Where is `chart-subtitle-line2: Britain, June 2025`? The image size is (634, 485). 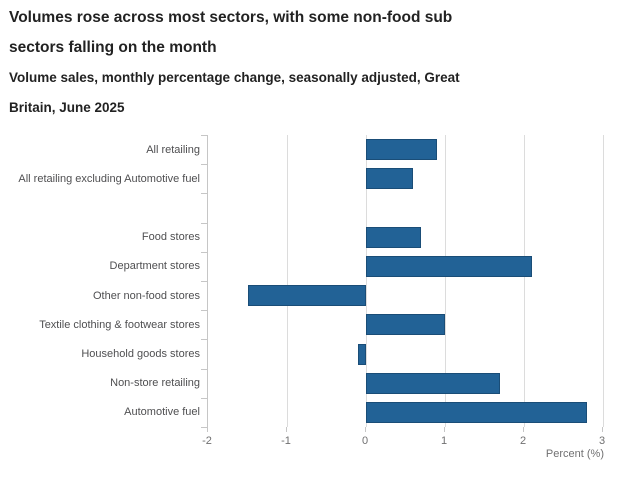 chart-subtitle-line2: Britain, June 2025 is located at coordinates (67, 107).